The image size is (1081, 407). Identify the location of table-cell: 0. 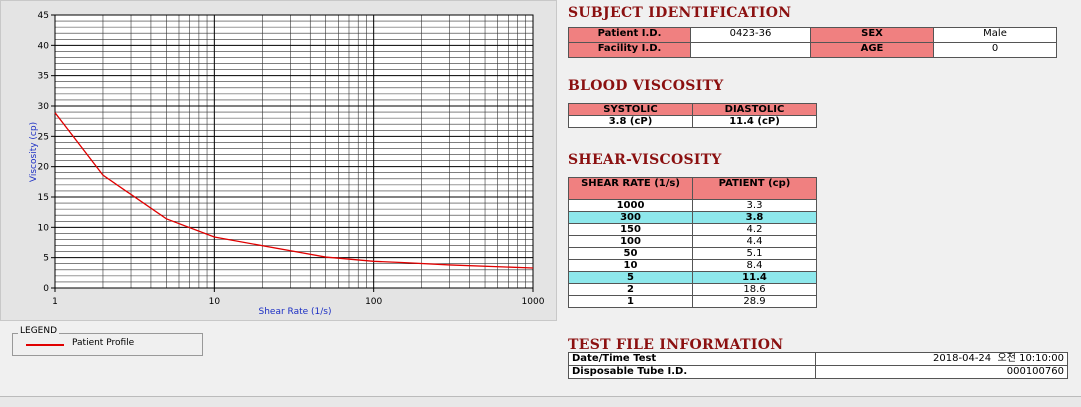
(995, 50).